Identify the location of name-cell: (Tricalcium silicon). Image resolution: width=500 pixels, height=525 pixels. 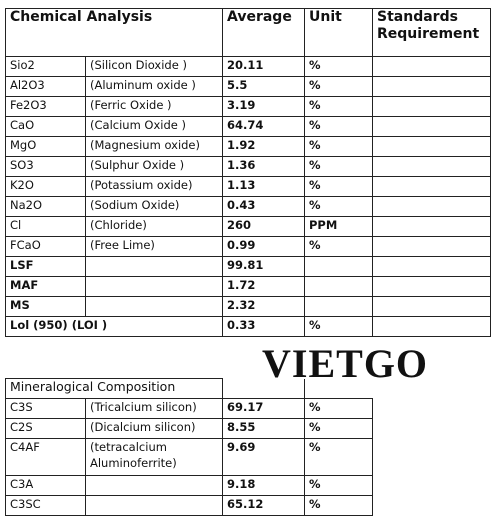
(154, 408).